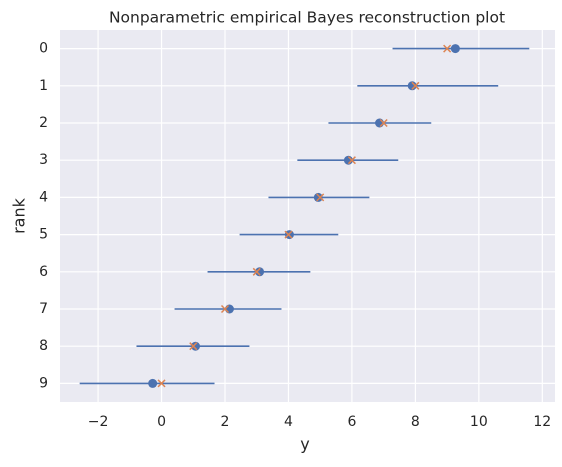 This screenshot has width=562, height=467. I want to click on y-tick-label: 0, so click(43, 49).